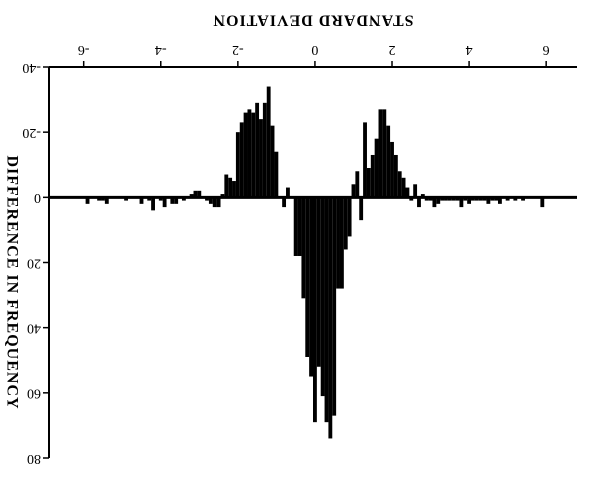 This screenshot has width=593, height=477. I want to click on y-axis-title: DIFFERENCE IN FREQUENCY, so click(11, 282).